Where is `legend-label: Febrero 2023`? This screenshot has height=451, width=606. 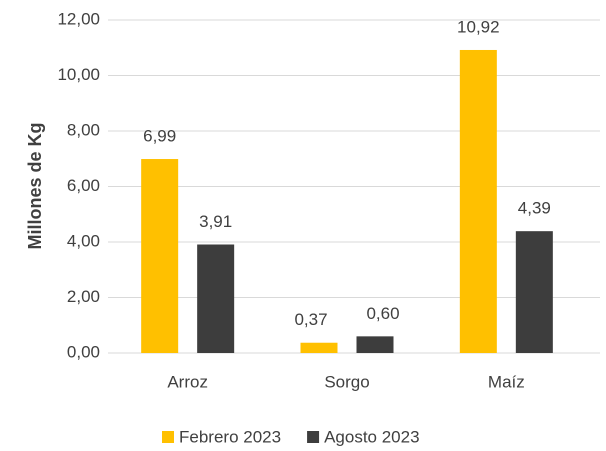
legend-label: Febrero 2023 is located at coordinates (230, 436).